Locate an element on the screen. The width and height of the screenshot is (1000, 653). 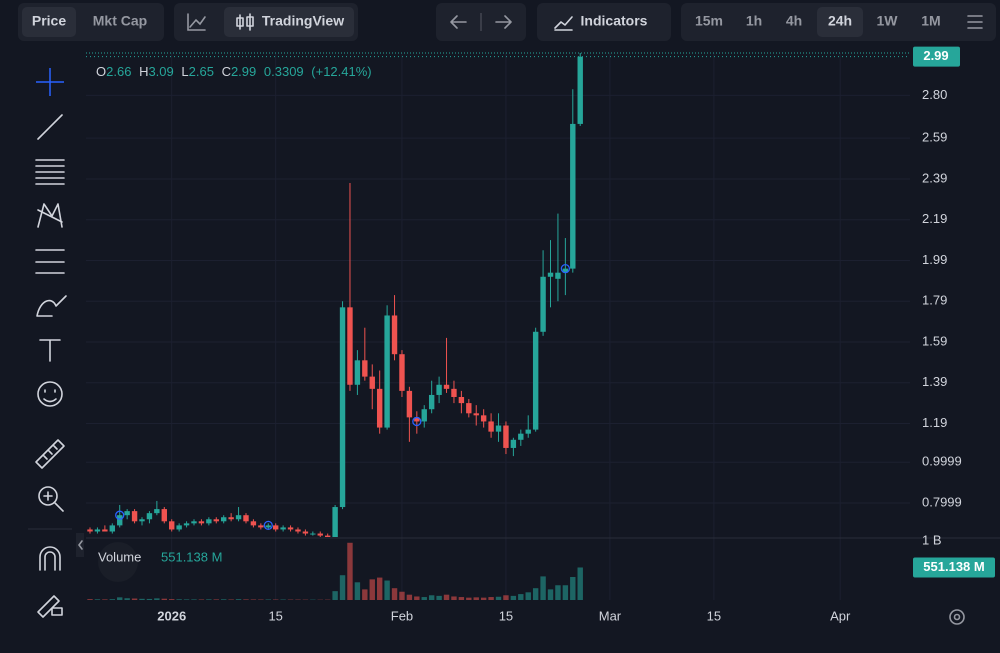
text-tool is located at coordinates (50, 350).